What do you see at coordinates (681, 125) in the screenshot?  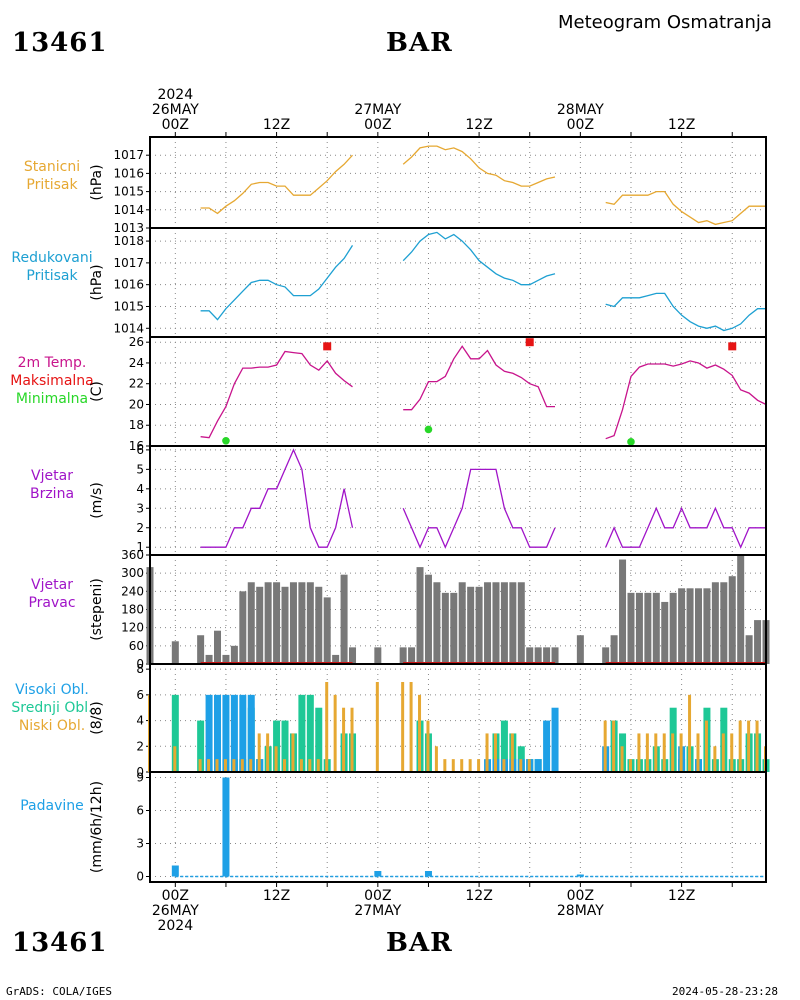 I see `top-time-label: 12Z` at bounding box center [681, 125].